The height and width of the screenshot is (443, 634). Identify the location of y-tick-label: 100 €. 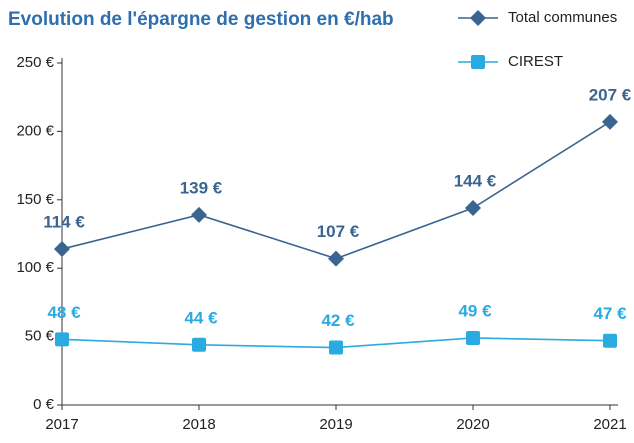
(35, 267).